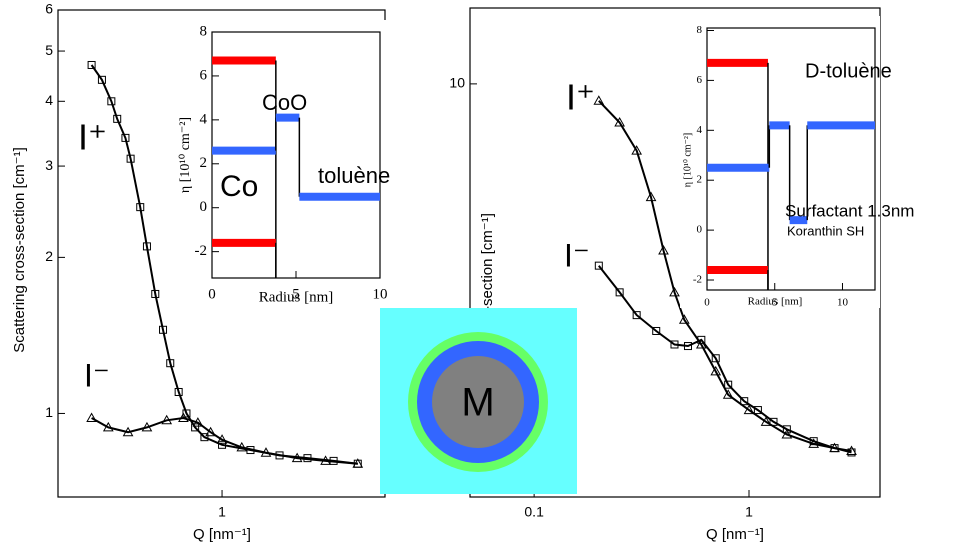 The width and height of the screenshot is (966, 554). I want to click on core-label: M, so click(477, 403).